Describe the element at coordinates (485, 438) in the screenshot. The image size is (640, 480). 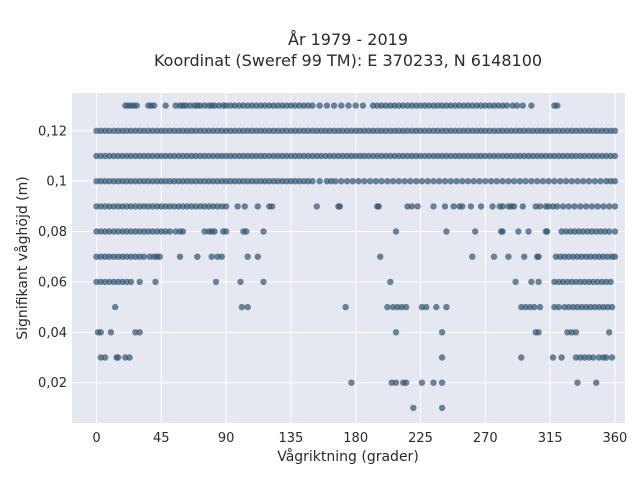
I see `x-tick-label: 270` at that location.